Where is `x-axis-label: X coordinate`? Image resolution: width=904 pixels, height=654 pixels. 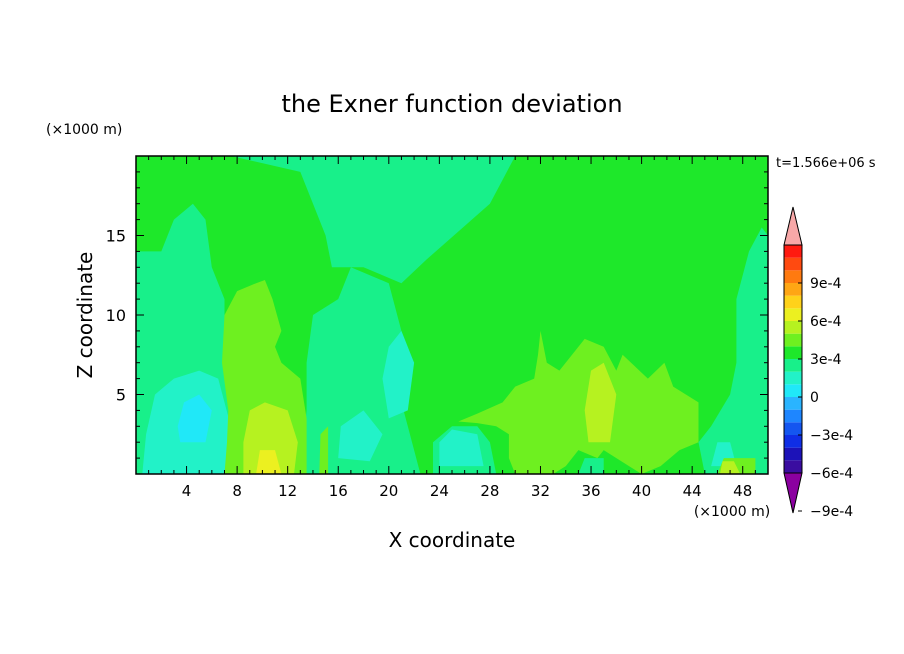
x-axis-label: X coordinate is located at coordinates (452, 540).